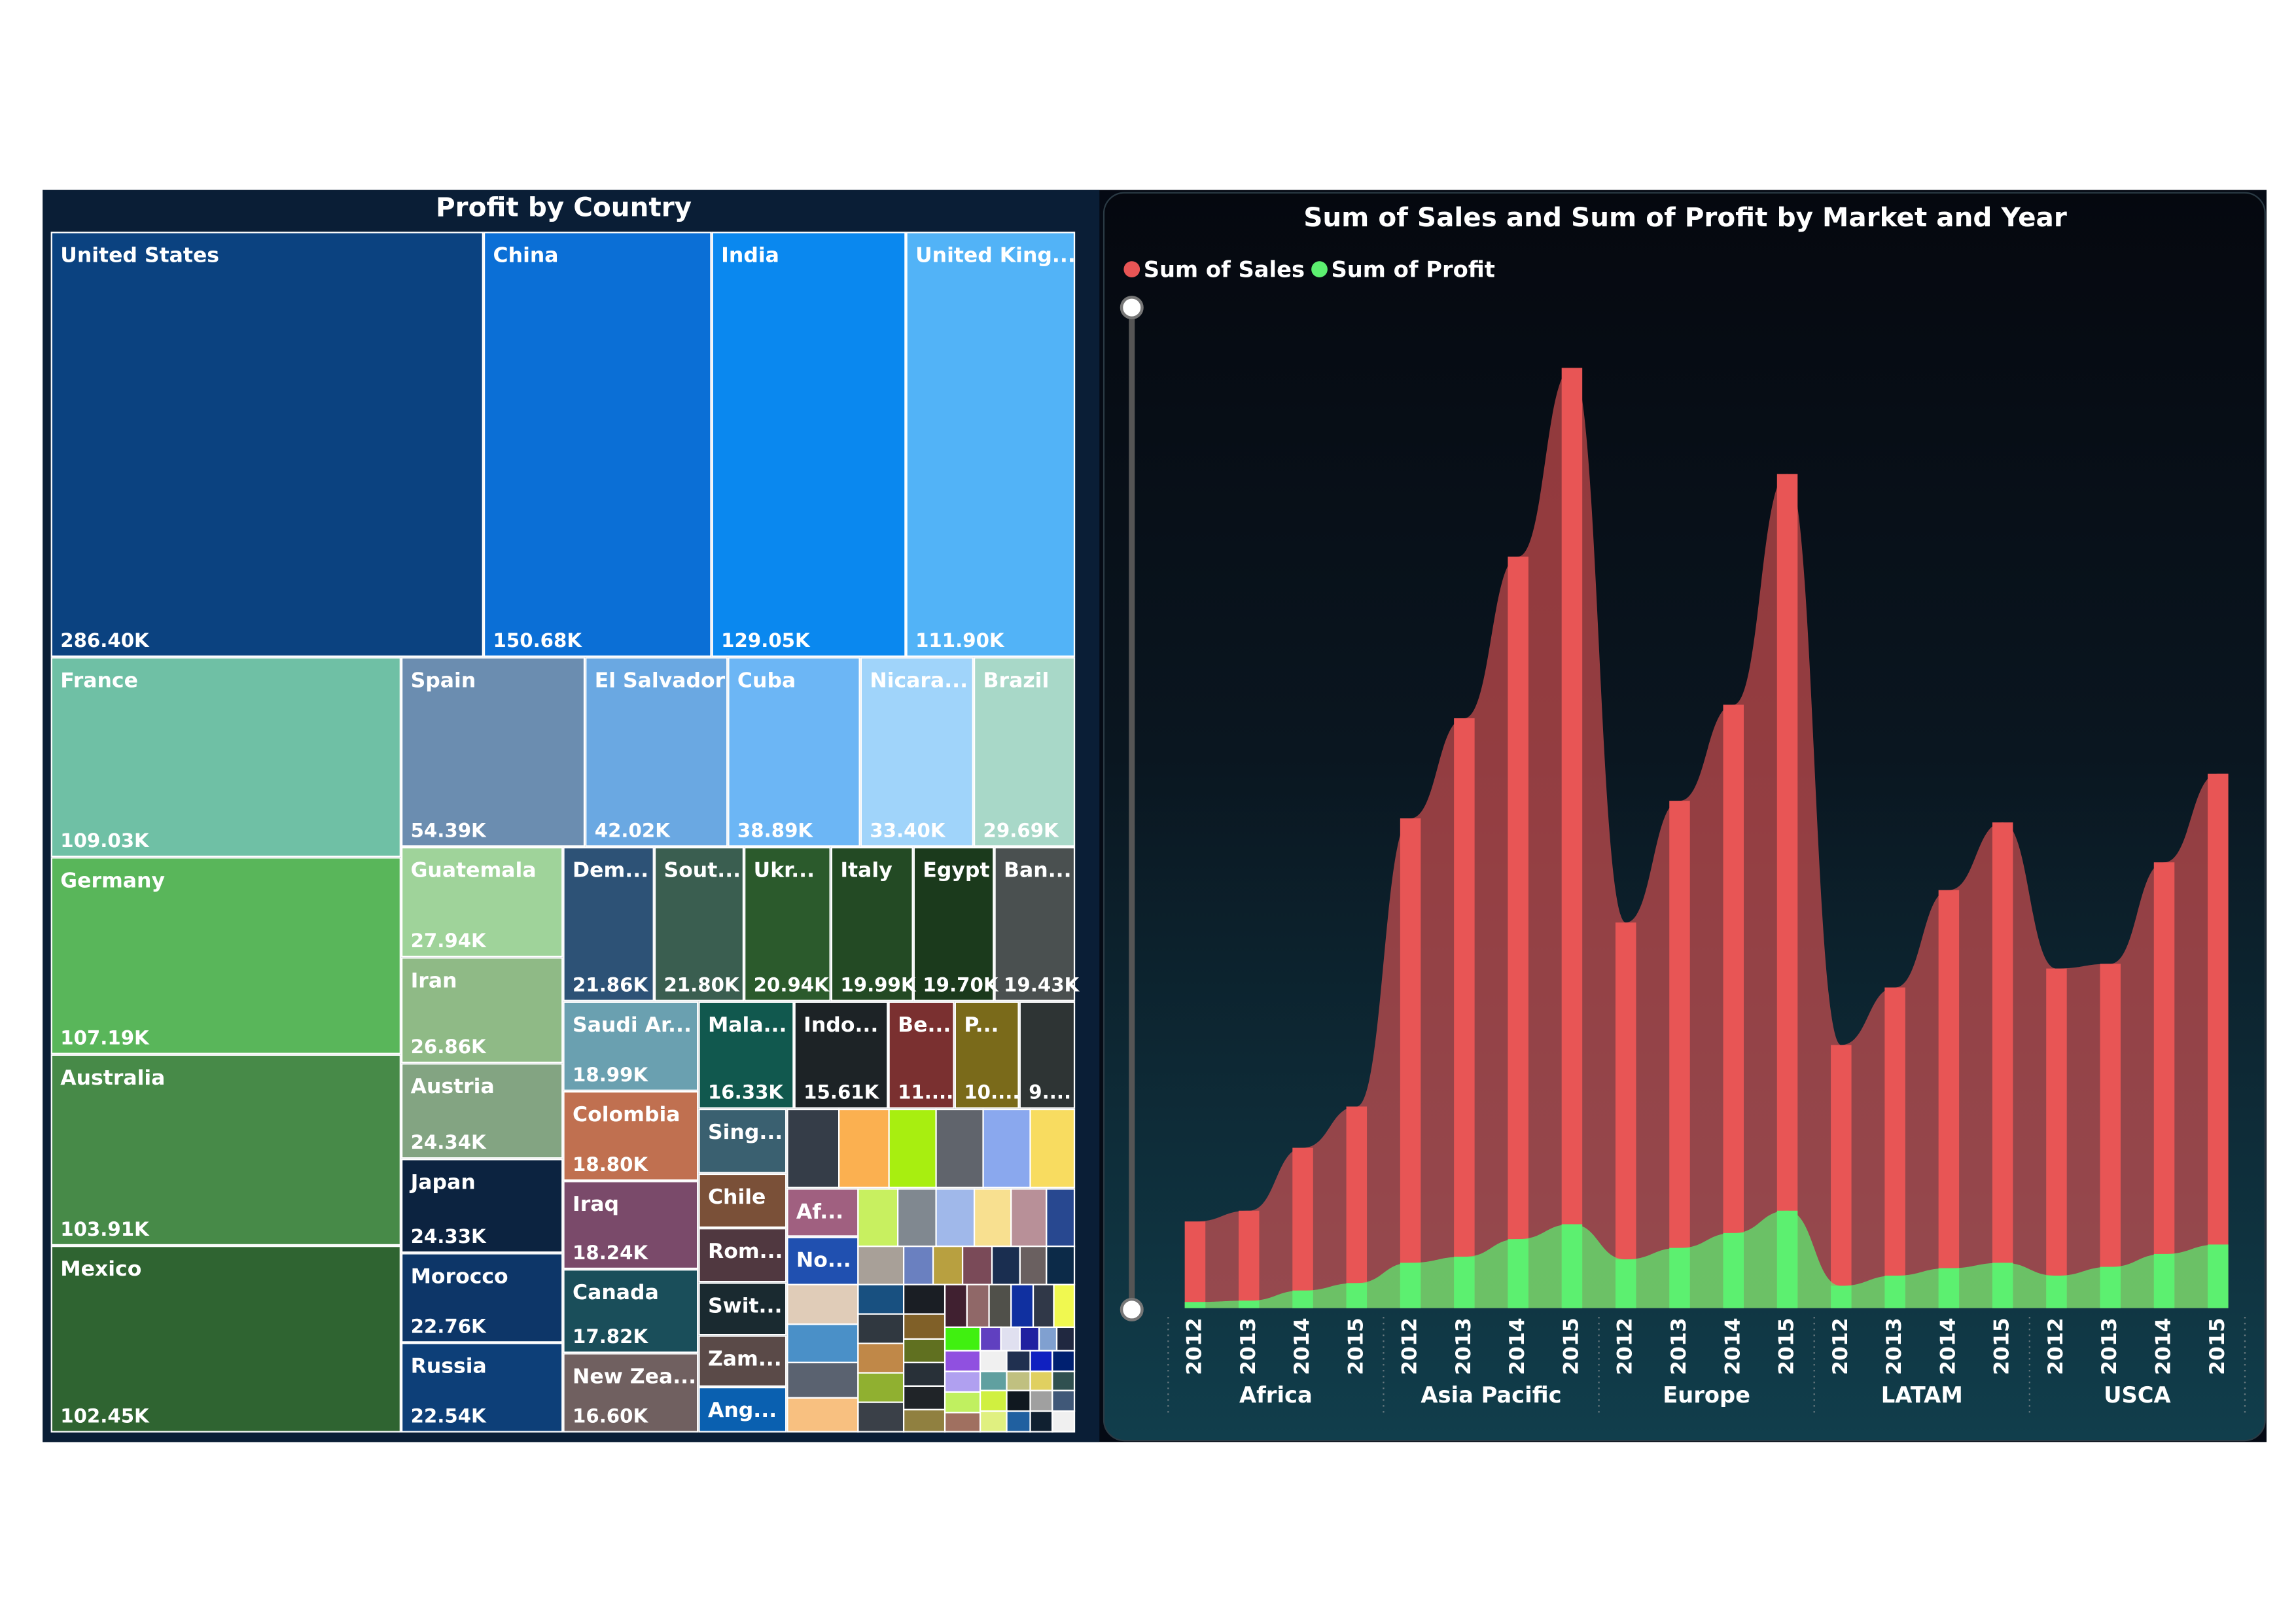  What do you see at coordinates (737, 1197) in the screenshot?
I see `tile-label: Chile` at bounding box center [737, 1197].